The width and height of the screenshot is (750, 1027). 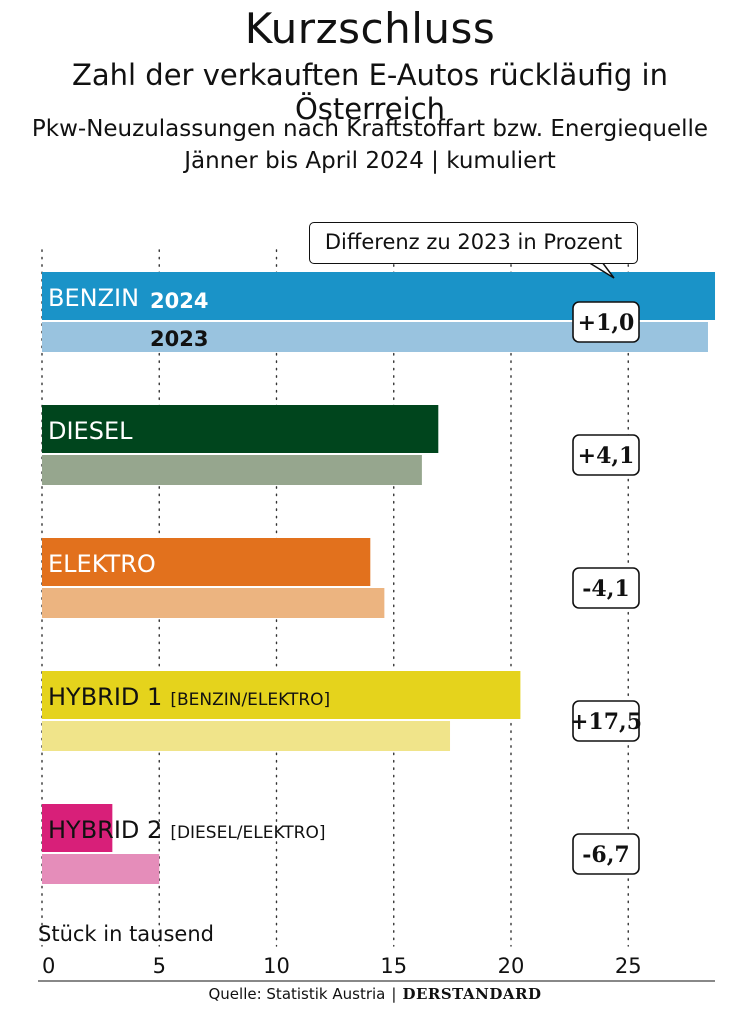 I want to click on category-label: ELEKTRO, so click(x=102, y=564).